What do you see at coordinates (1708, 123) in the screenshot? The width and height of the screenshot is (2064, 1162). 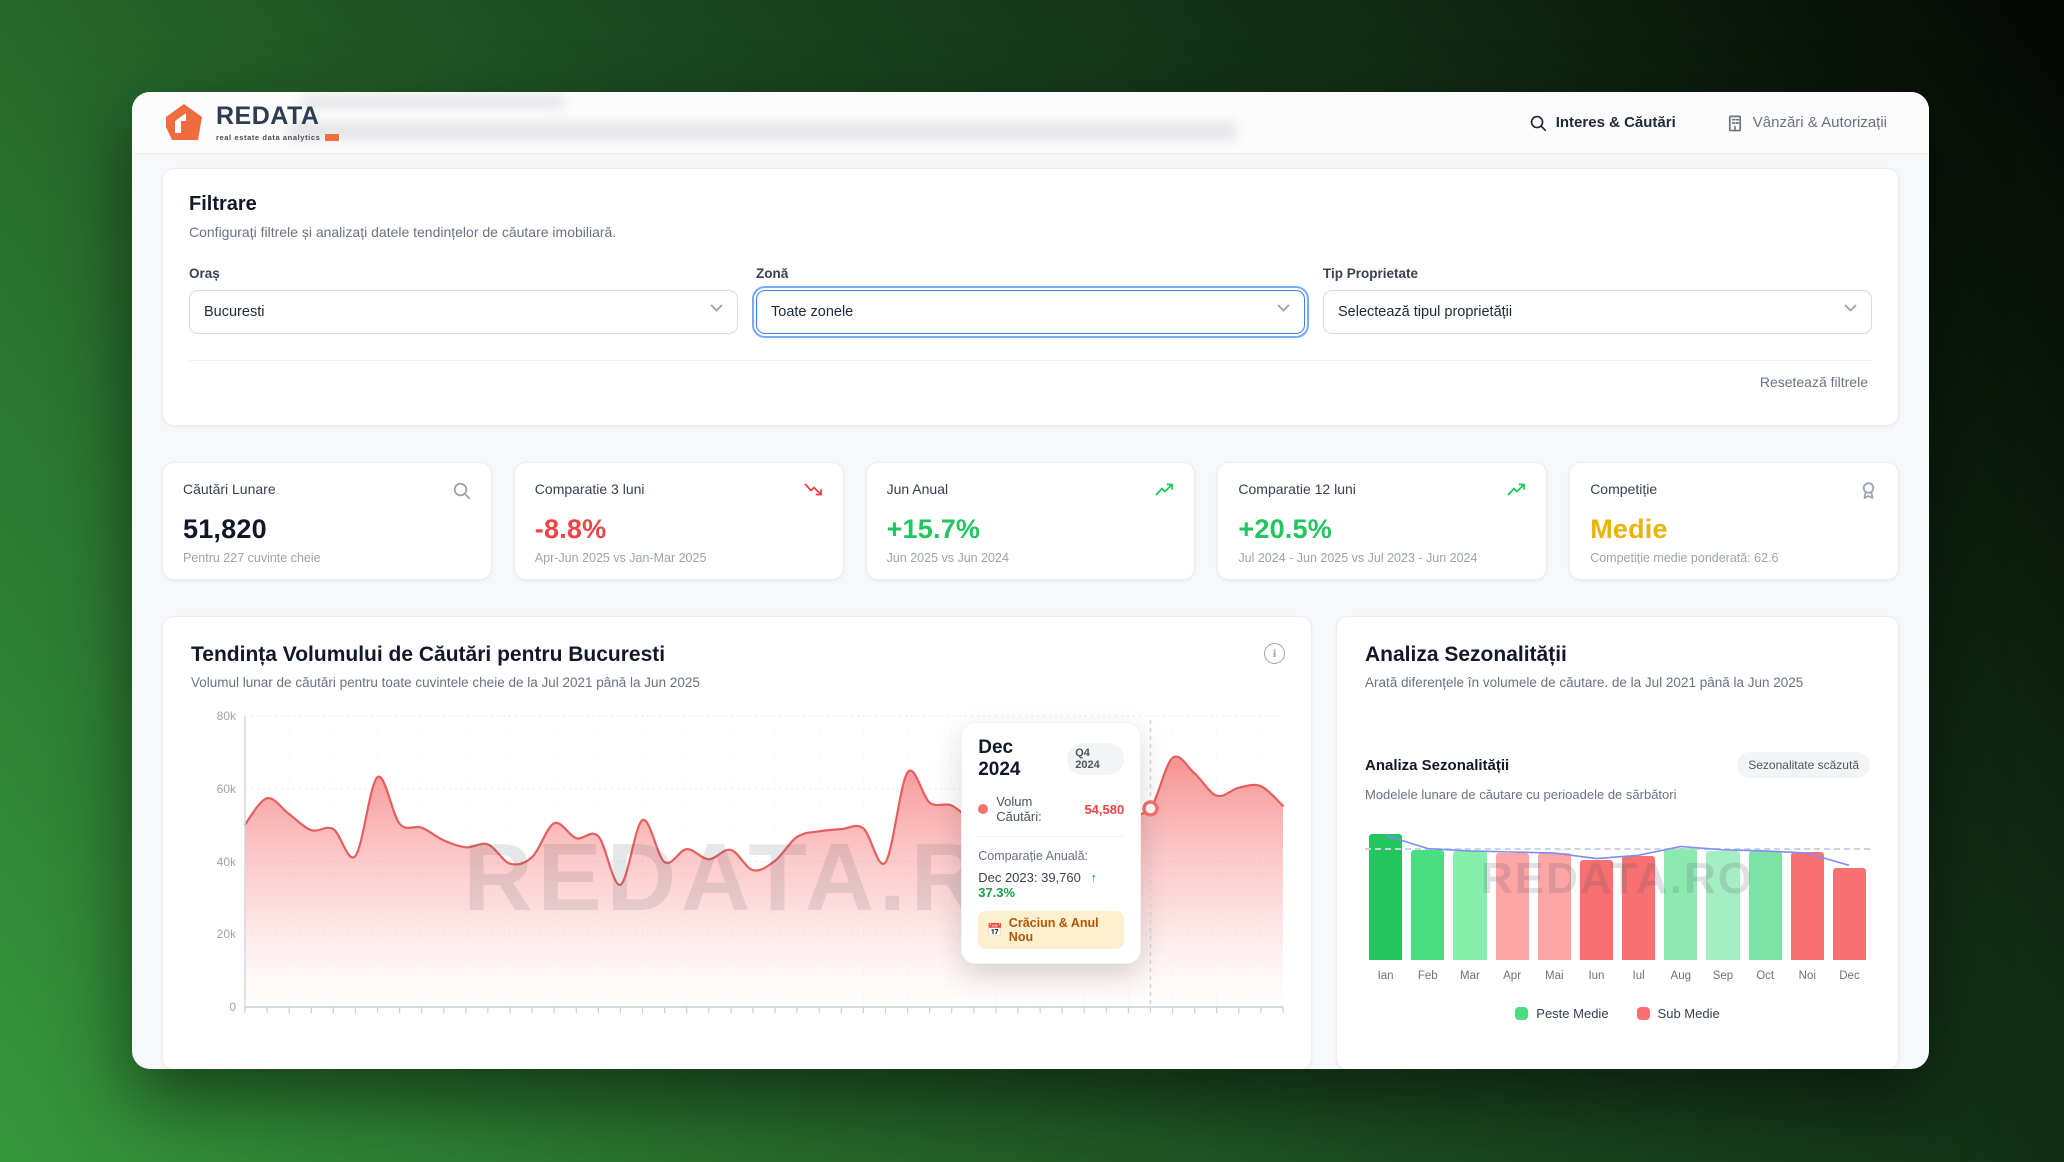 I see `main-nav: Interes & Căutări Vânzări & Autorizații` at bounding box center [1708, 123].